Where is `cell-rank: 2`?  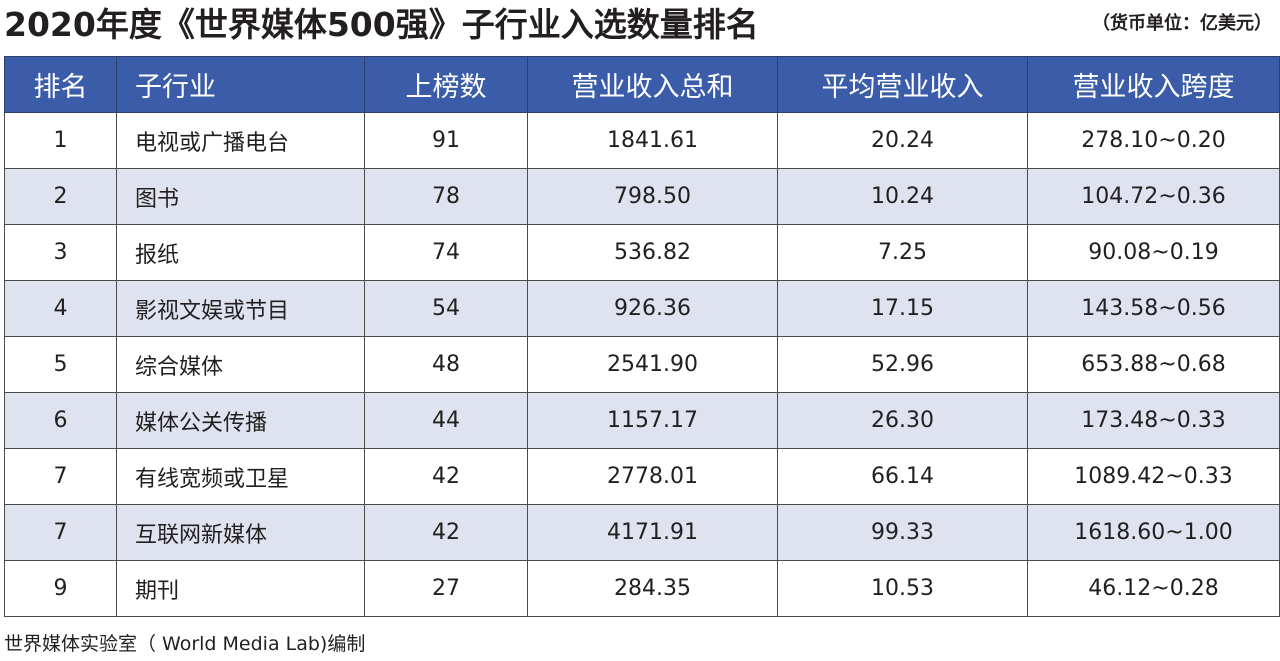 cell-rank: 2 is located at coordinates (60, 196).